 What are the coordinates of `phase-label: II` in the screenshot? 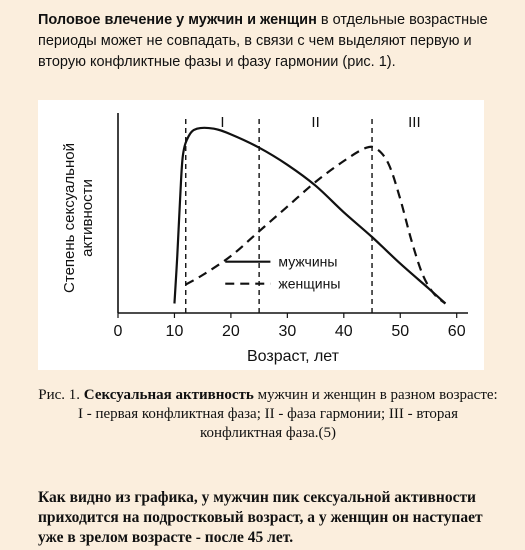 It's located at (315, 122).